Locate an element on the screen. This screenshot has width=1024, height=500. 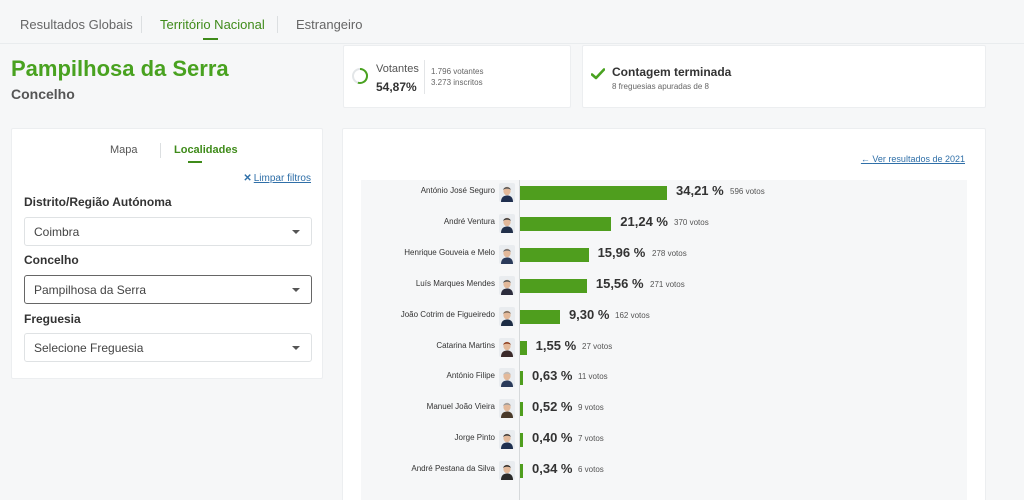
turnout-label: Votantes is located at coordinates (397, 69).